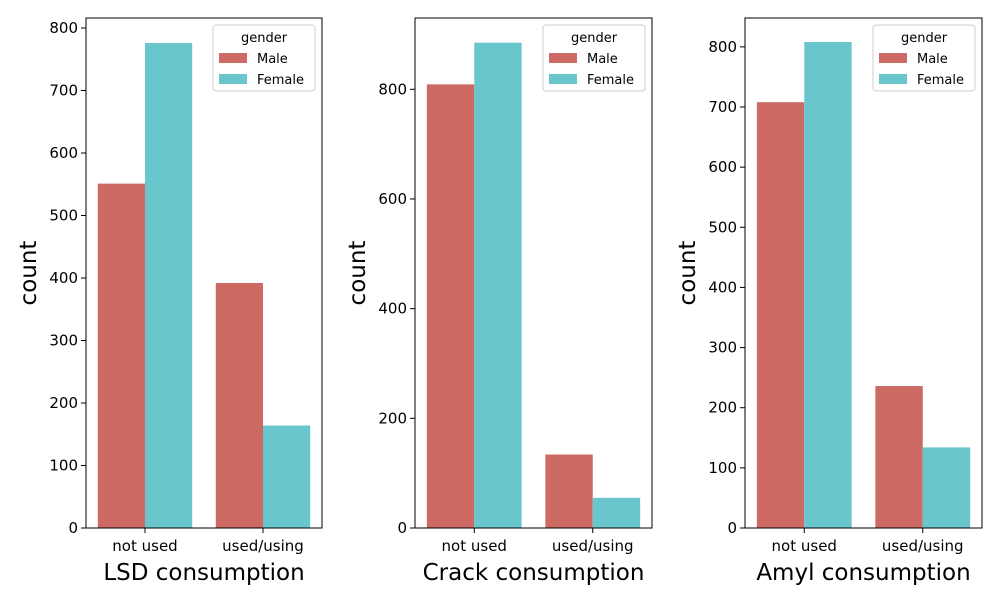 The image size is (1000, 600). Describe the element at coordinates (203, 573) in the screenshot. I see `x-axis-label: LSD consumption` at that location.